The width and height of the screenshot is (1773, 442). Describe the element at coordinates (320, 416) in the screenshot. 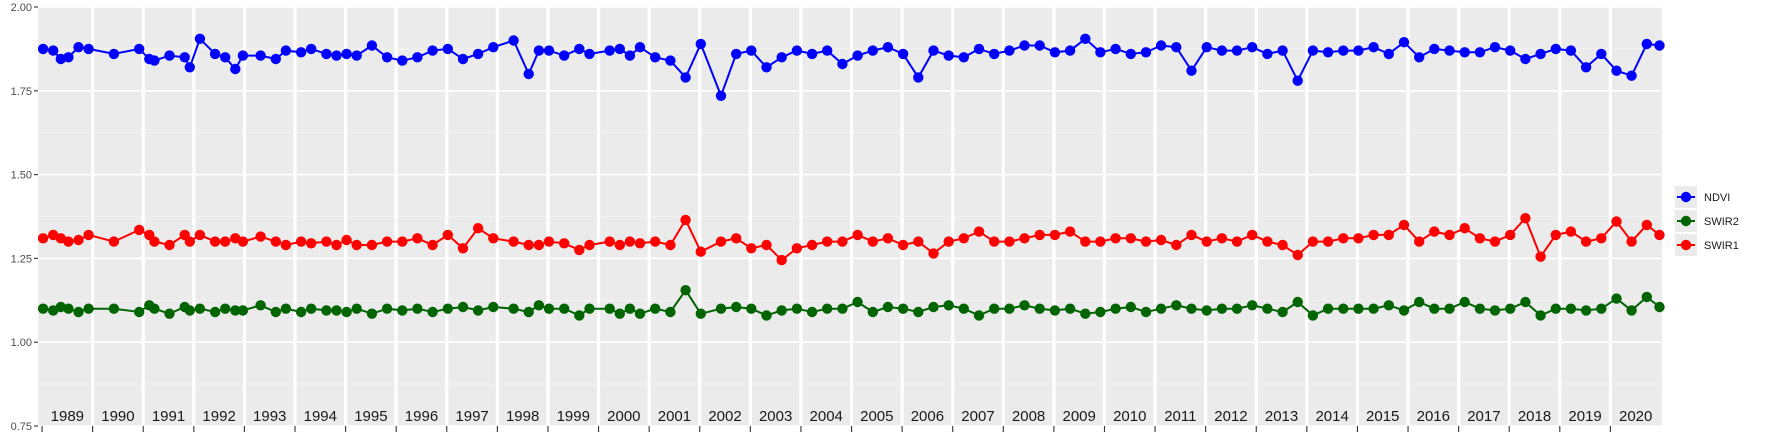

I see `facet-label: 1994` at that location.